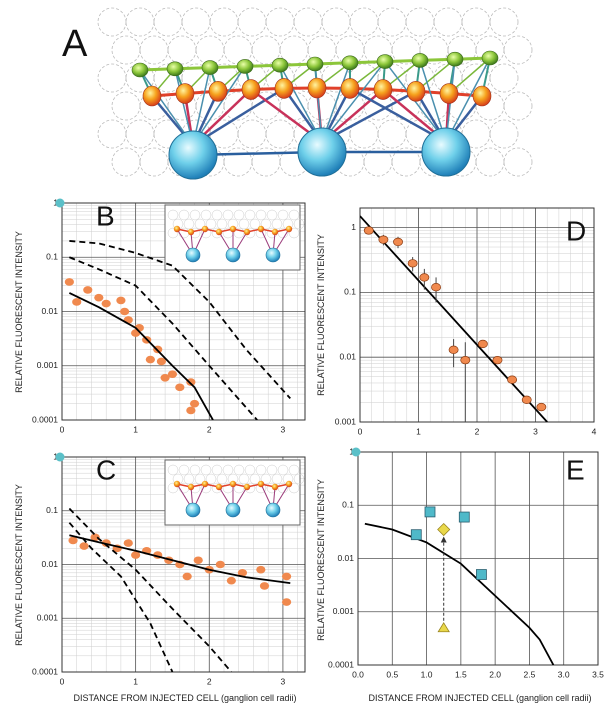 The width and height of the screenshot is (613, 716). I want to click on corner-dot, so click(60, 203).